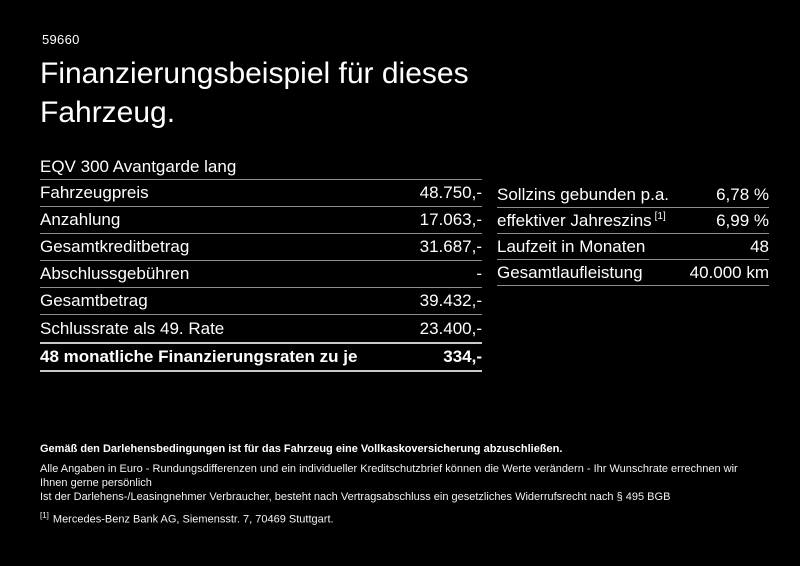  What do you see at coordinates (742, 194) in the screenshot?
I see `row-value: 6,78 %` at bounding box center [742, 194].